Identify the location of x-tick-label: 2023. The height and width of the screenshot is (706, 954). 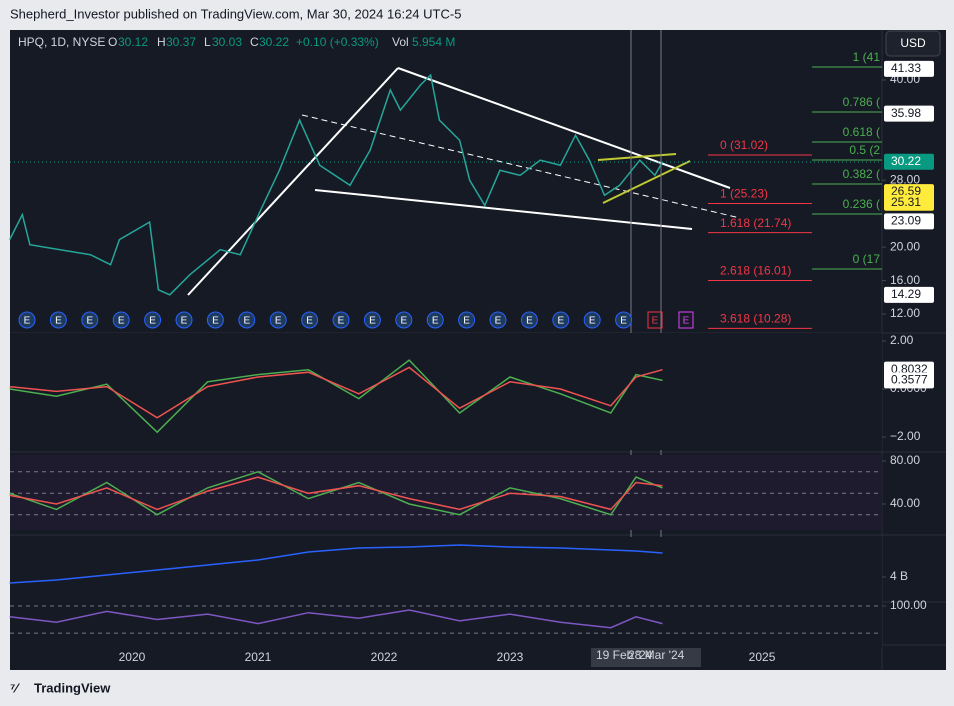
(510, 657).